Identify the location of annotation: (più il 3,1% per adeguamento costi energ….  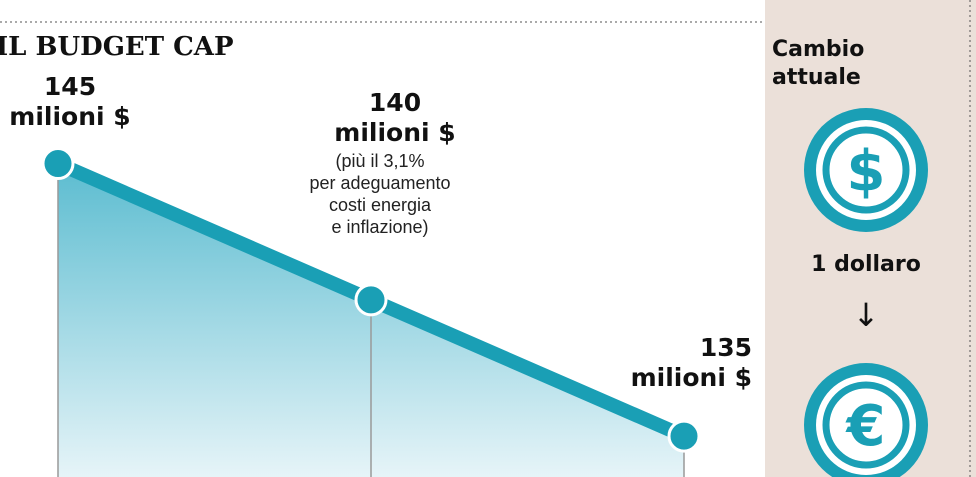
(380, 194).